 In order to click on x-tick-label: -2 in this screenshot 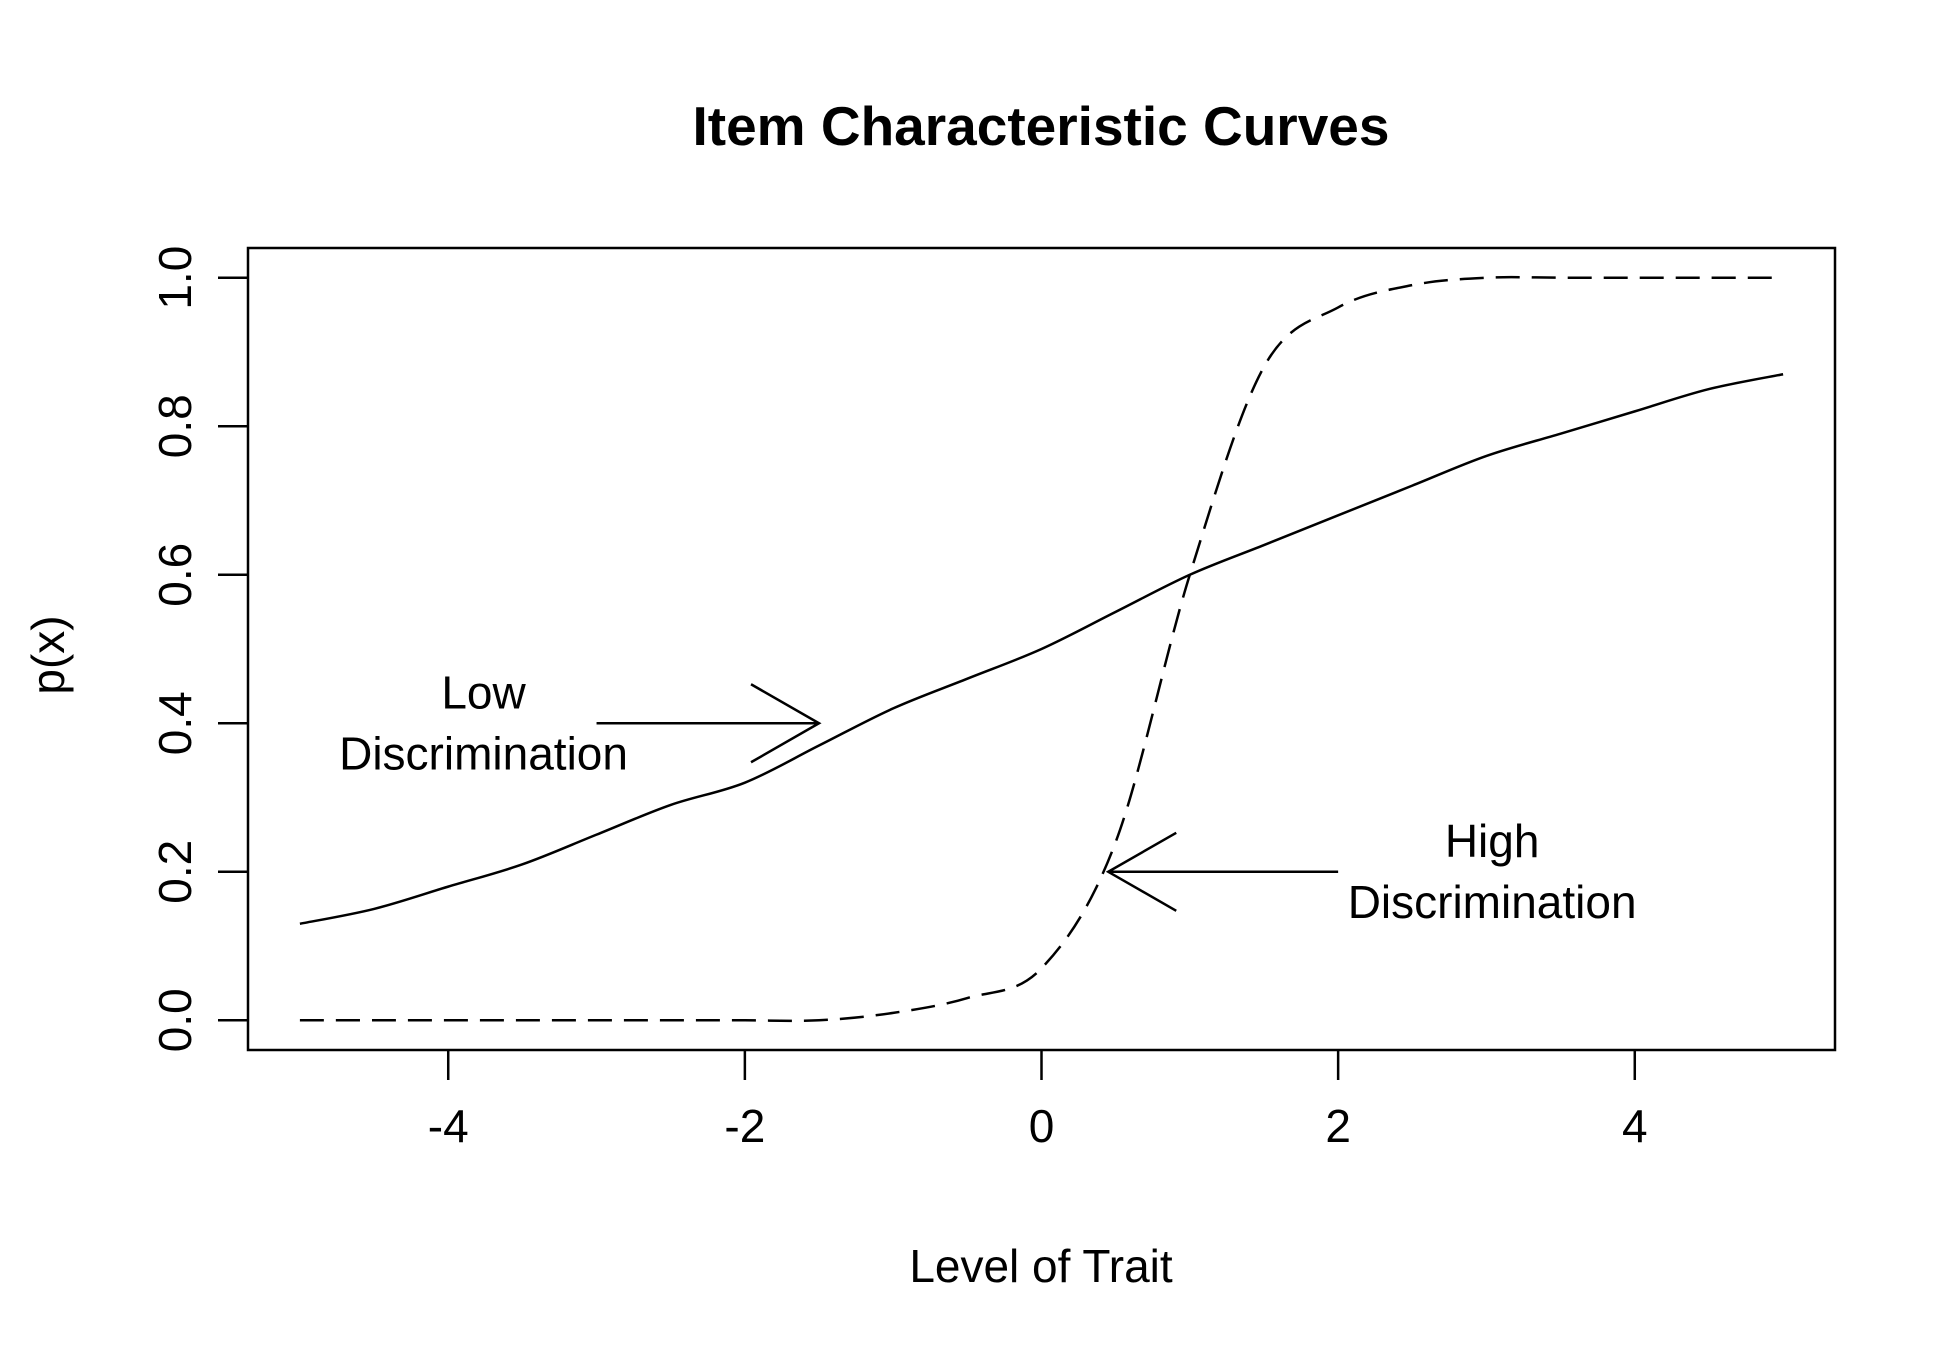, I will do `click(744, 1126)`.